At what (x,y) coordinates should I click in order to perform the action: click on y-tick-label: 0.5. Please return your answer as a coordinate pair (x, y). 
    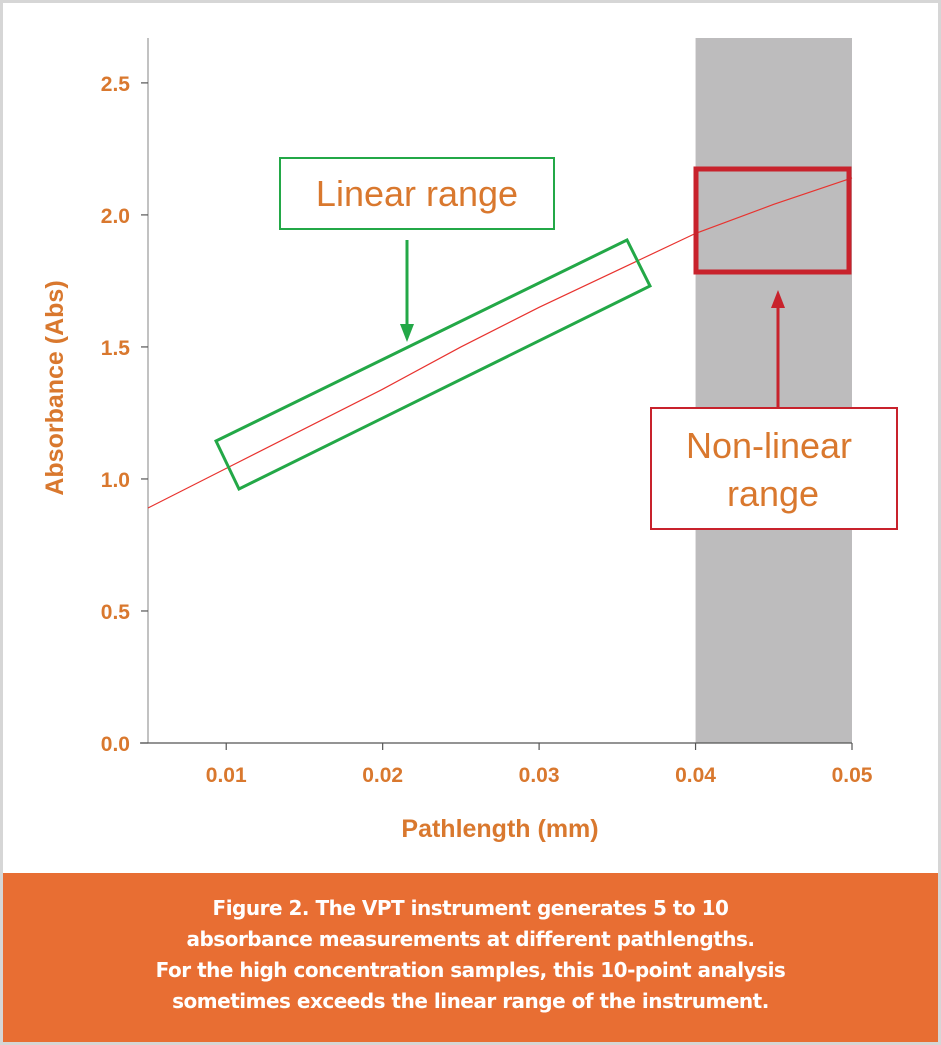
    Looking at the image, I should click on (116, 612).